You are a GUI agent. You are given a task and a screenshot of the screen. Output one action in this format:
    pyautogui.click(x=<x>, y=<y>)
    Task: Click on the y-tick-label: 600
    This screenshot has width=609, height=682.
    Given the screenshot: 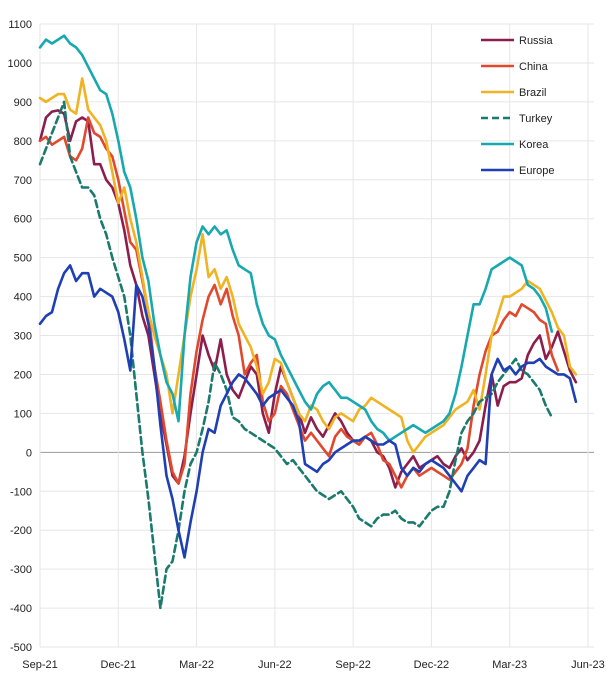 What is the action you would take?
    pyautogui.click(x=23, y=220)
    